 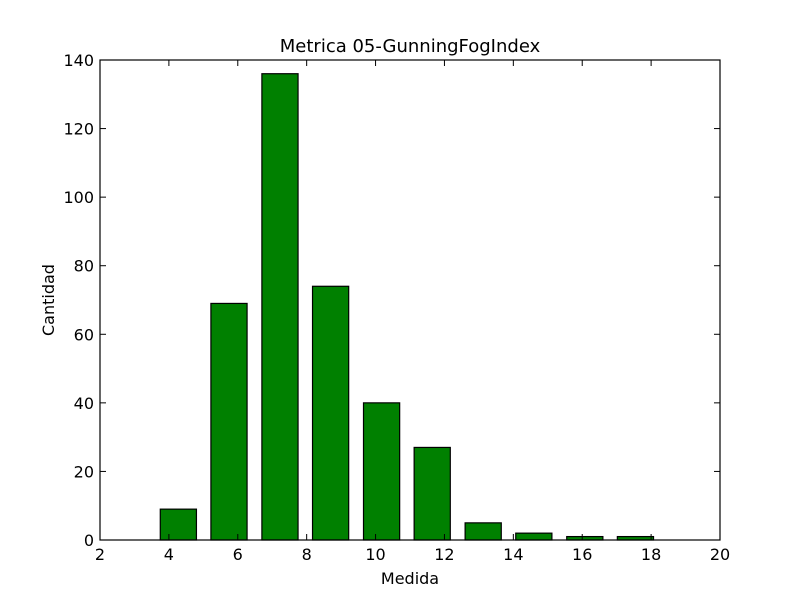 I want to click on y-tick-label: 40, so click(x=84, y=403).